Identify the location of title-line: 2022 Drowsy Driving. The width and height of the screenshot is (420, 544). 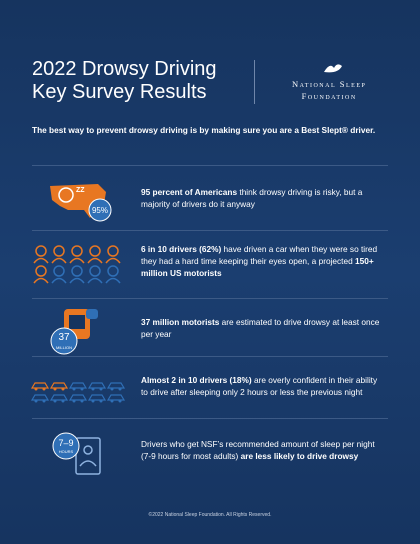
(124, 69).